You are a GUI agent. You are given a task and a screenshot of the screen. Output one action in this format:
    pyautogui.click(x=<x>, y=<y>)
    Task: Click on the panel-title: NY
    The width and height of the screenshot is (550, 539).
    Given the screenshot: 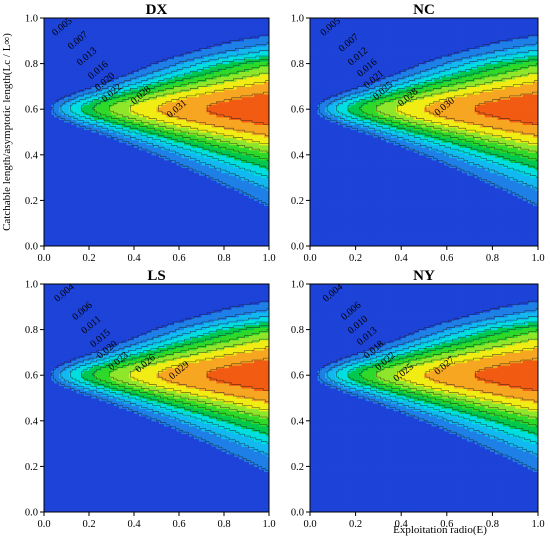 What is the action you would take?
    pyautogui.click(x=424, y=276)
    